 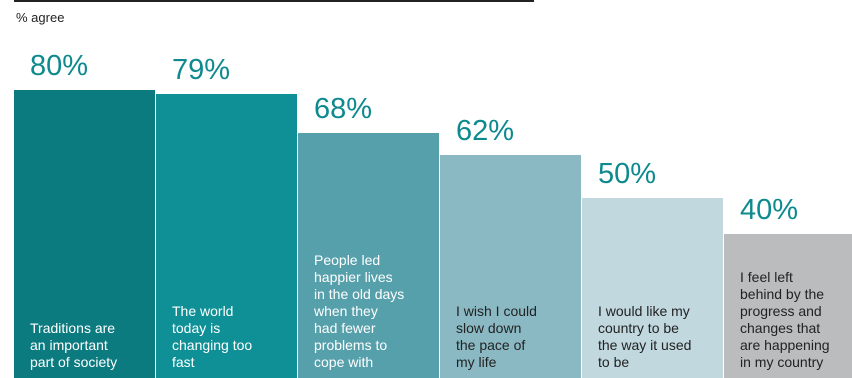 I want to click on value-label-1: 80%, so click(x=59, y=66).